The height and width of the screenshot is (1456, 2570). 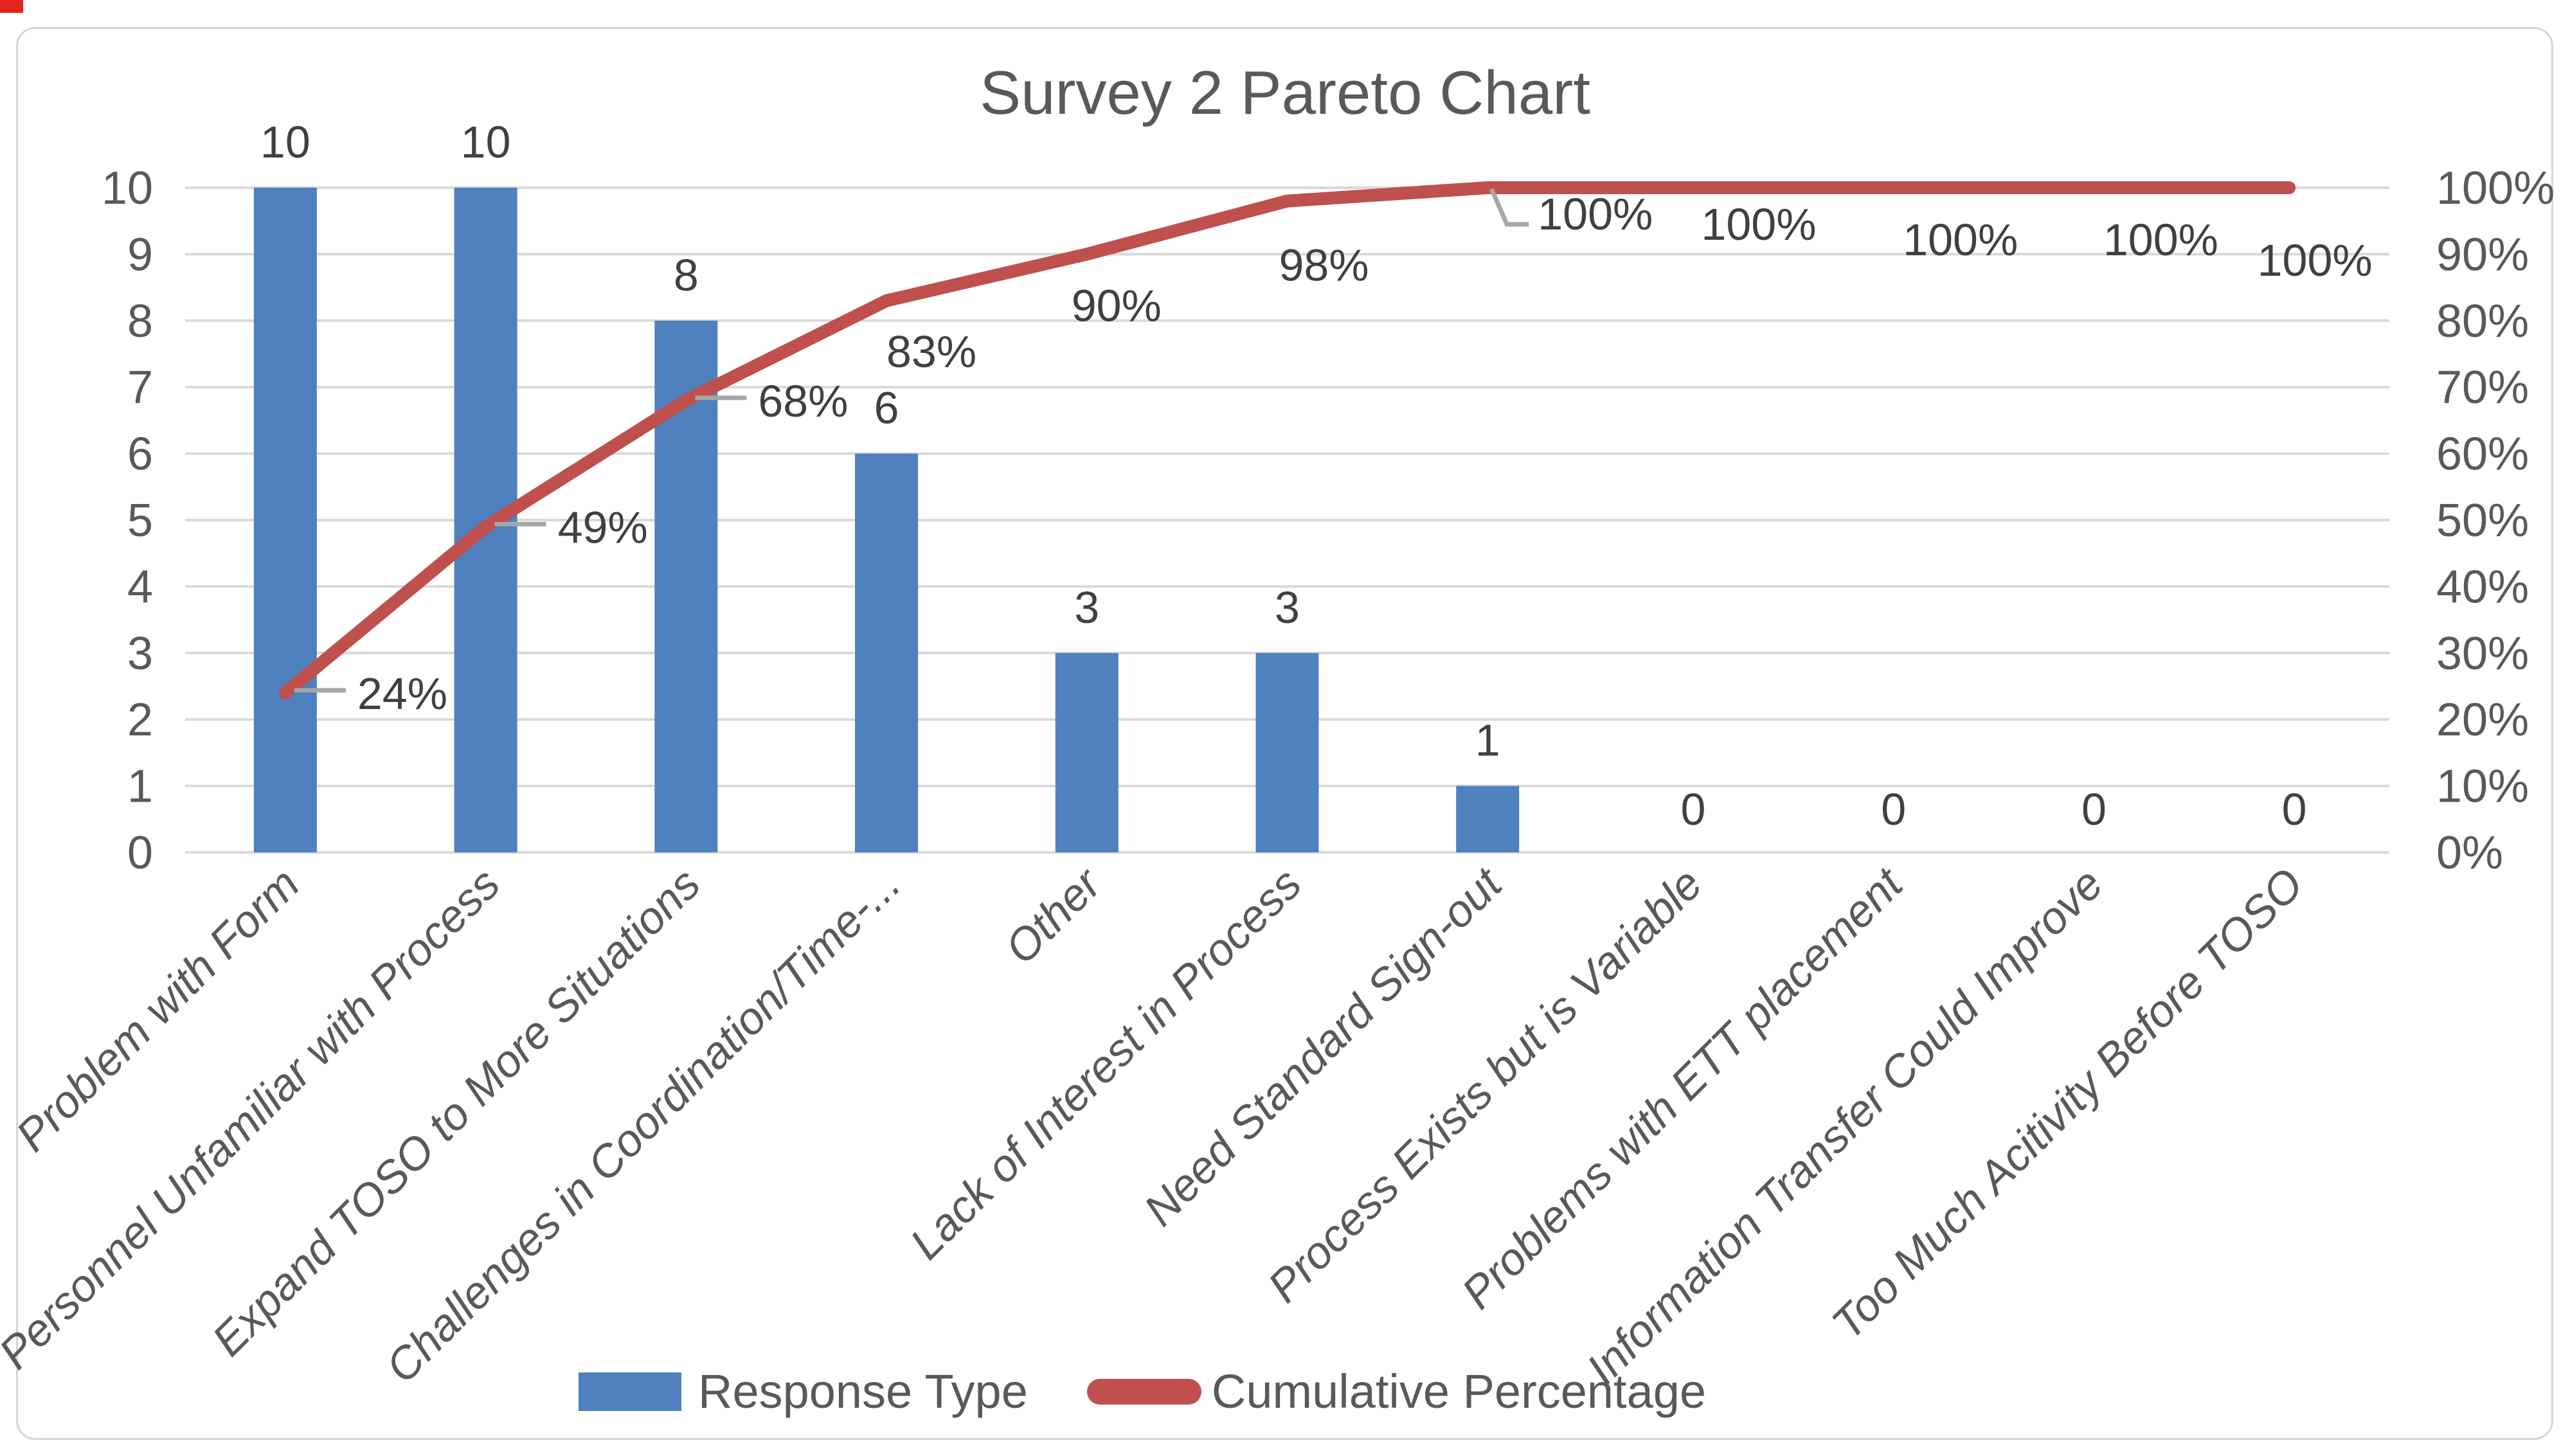 What do you see at coordinates (140, 787) in the screenshot?
I see `left-axis-tick: 1` at bounding box center [140, 787].